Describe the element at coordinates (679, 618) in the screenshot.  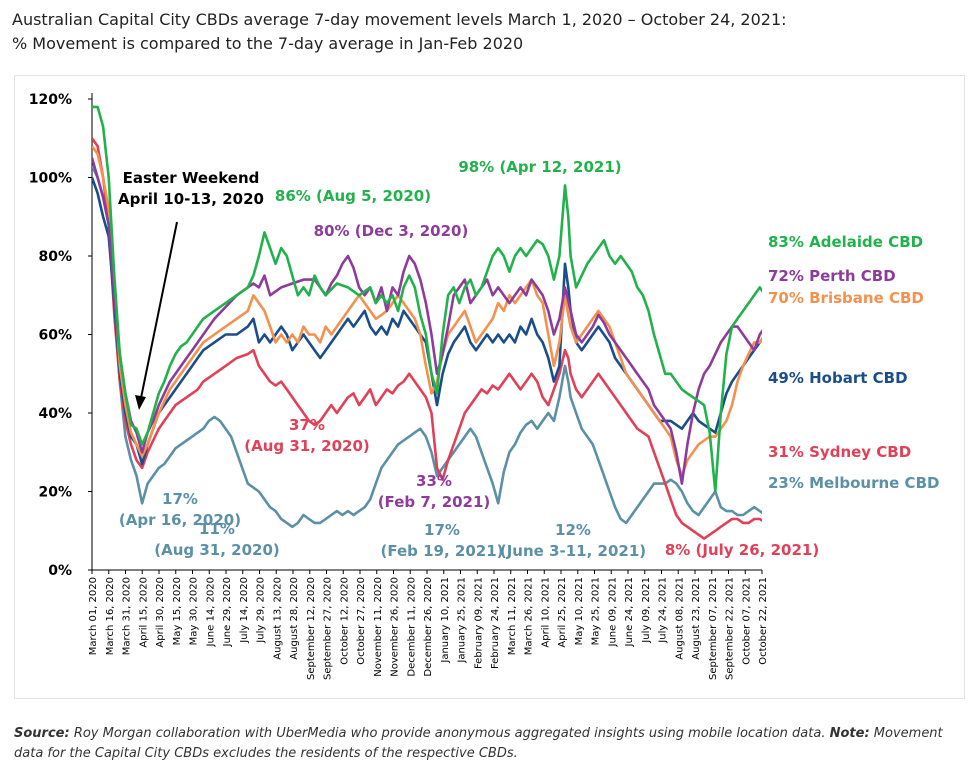
I see `x-tick-label: August 08, 2021` at that location.